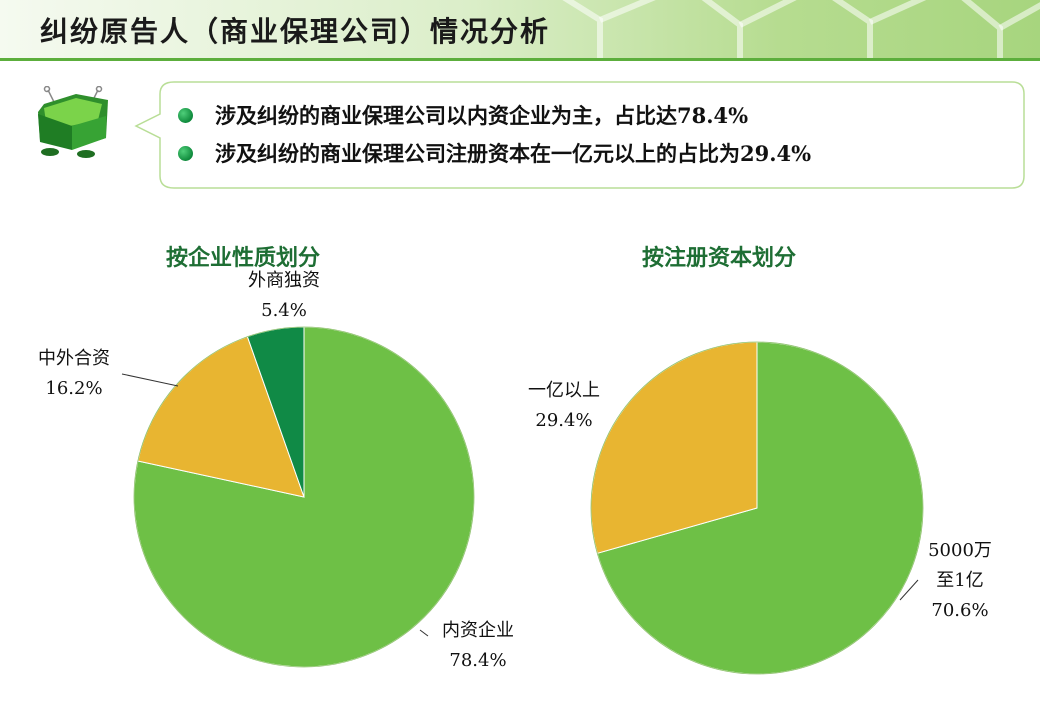 The width and height of the screenshot is (1040, 720). What do you see at coordinates (74, 358) in the screenshot?
I see `slice-name: 中外合资` at bounding box center [74, 358].